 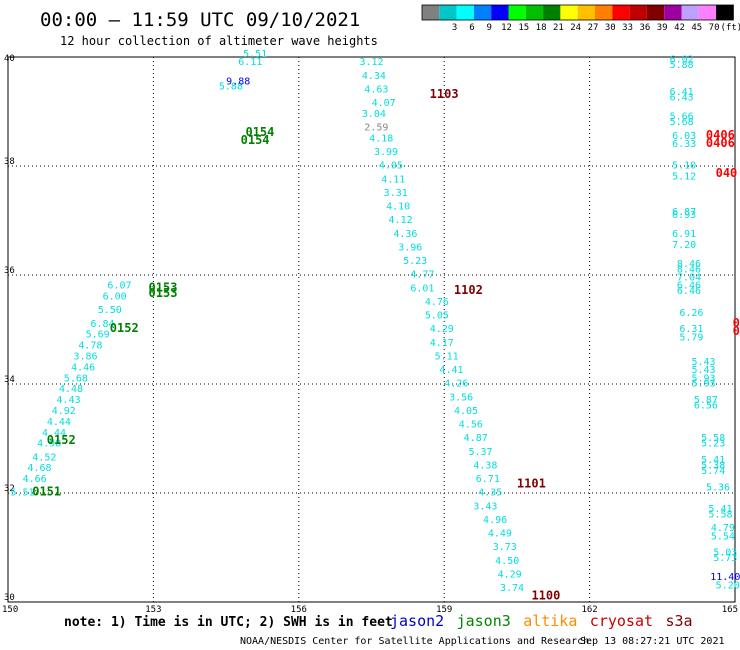 I want to click on swh-value-label: 3.73, so click(x=505, y=547).